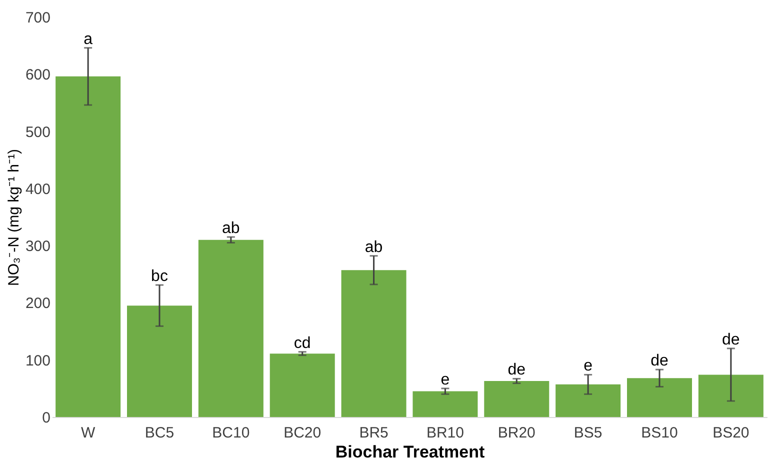 Image resolution: width=777 pixels, height=465 pixels. Describe the element at coordinates (37, 303) in the screenshot. I see `y-tick-label: 200` at that location.